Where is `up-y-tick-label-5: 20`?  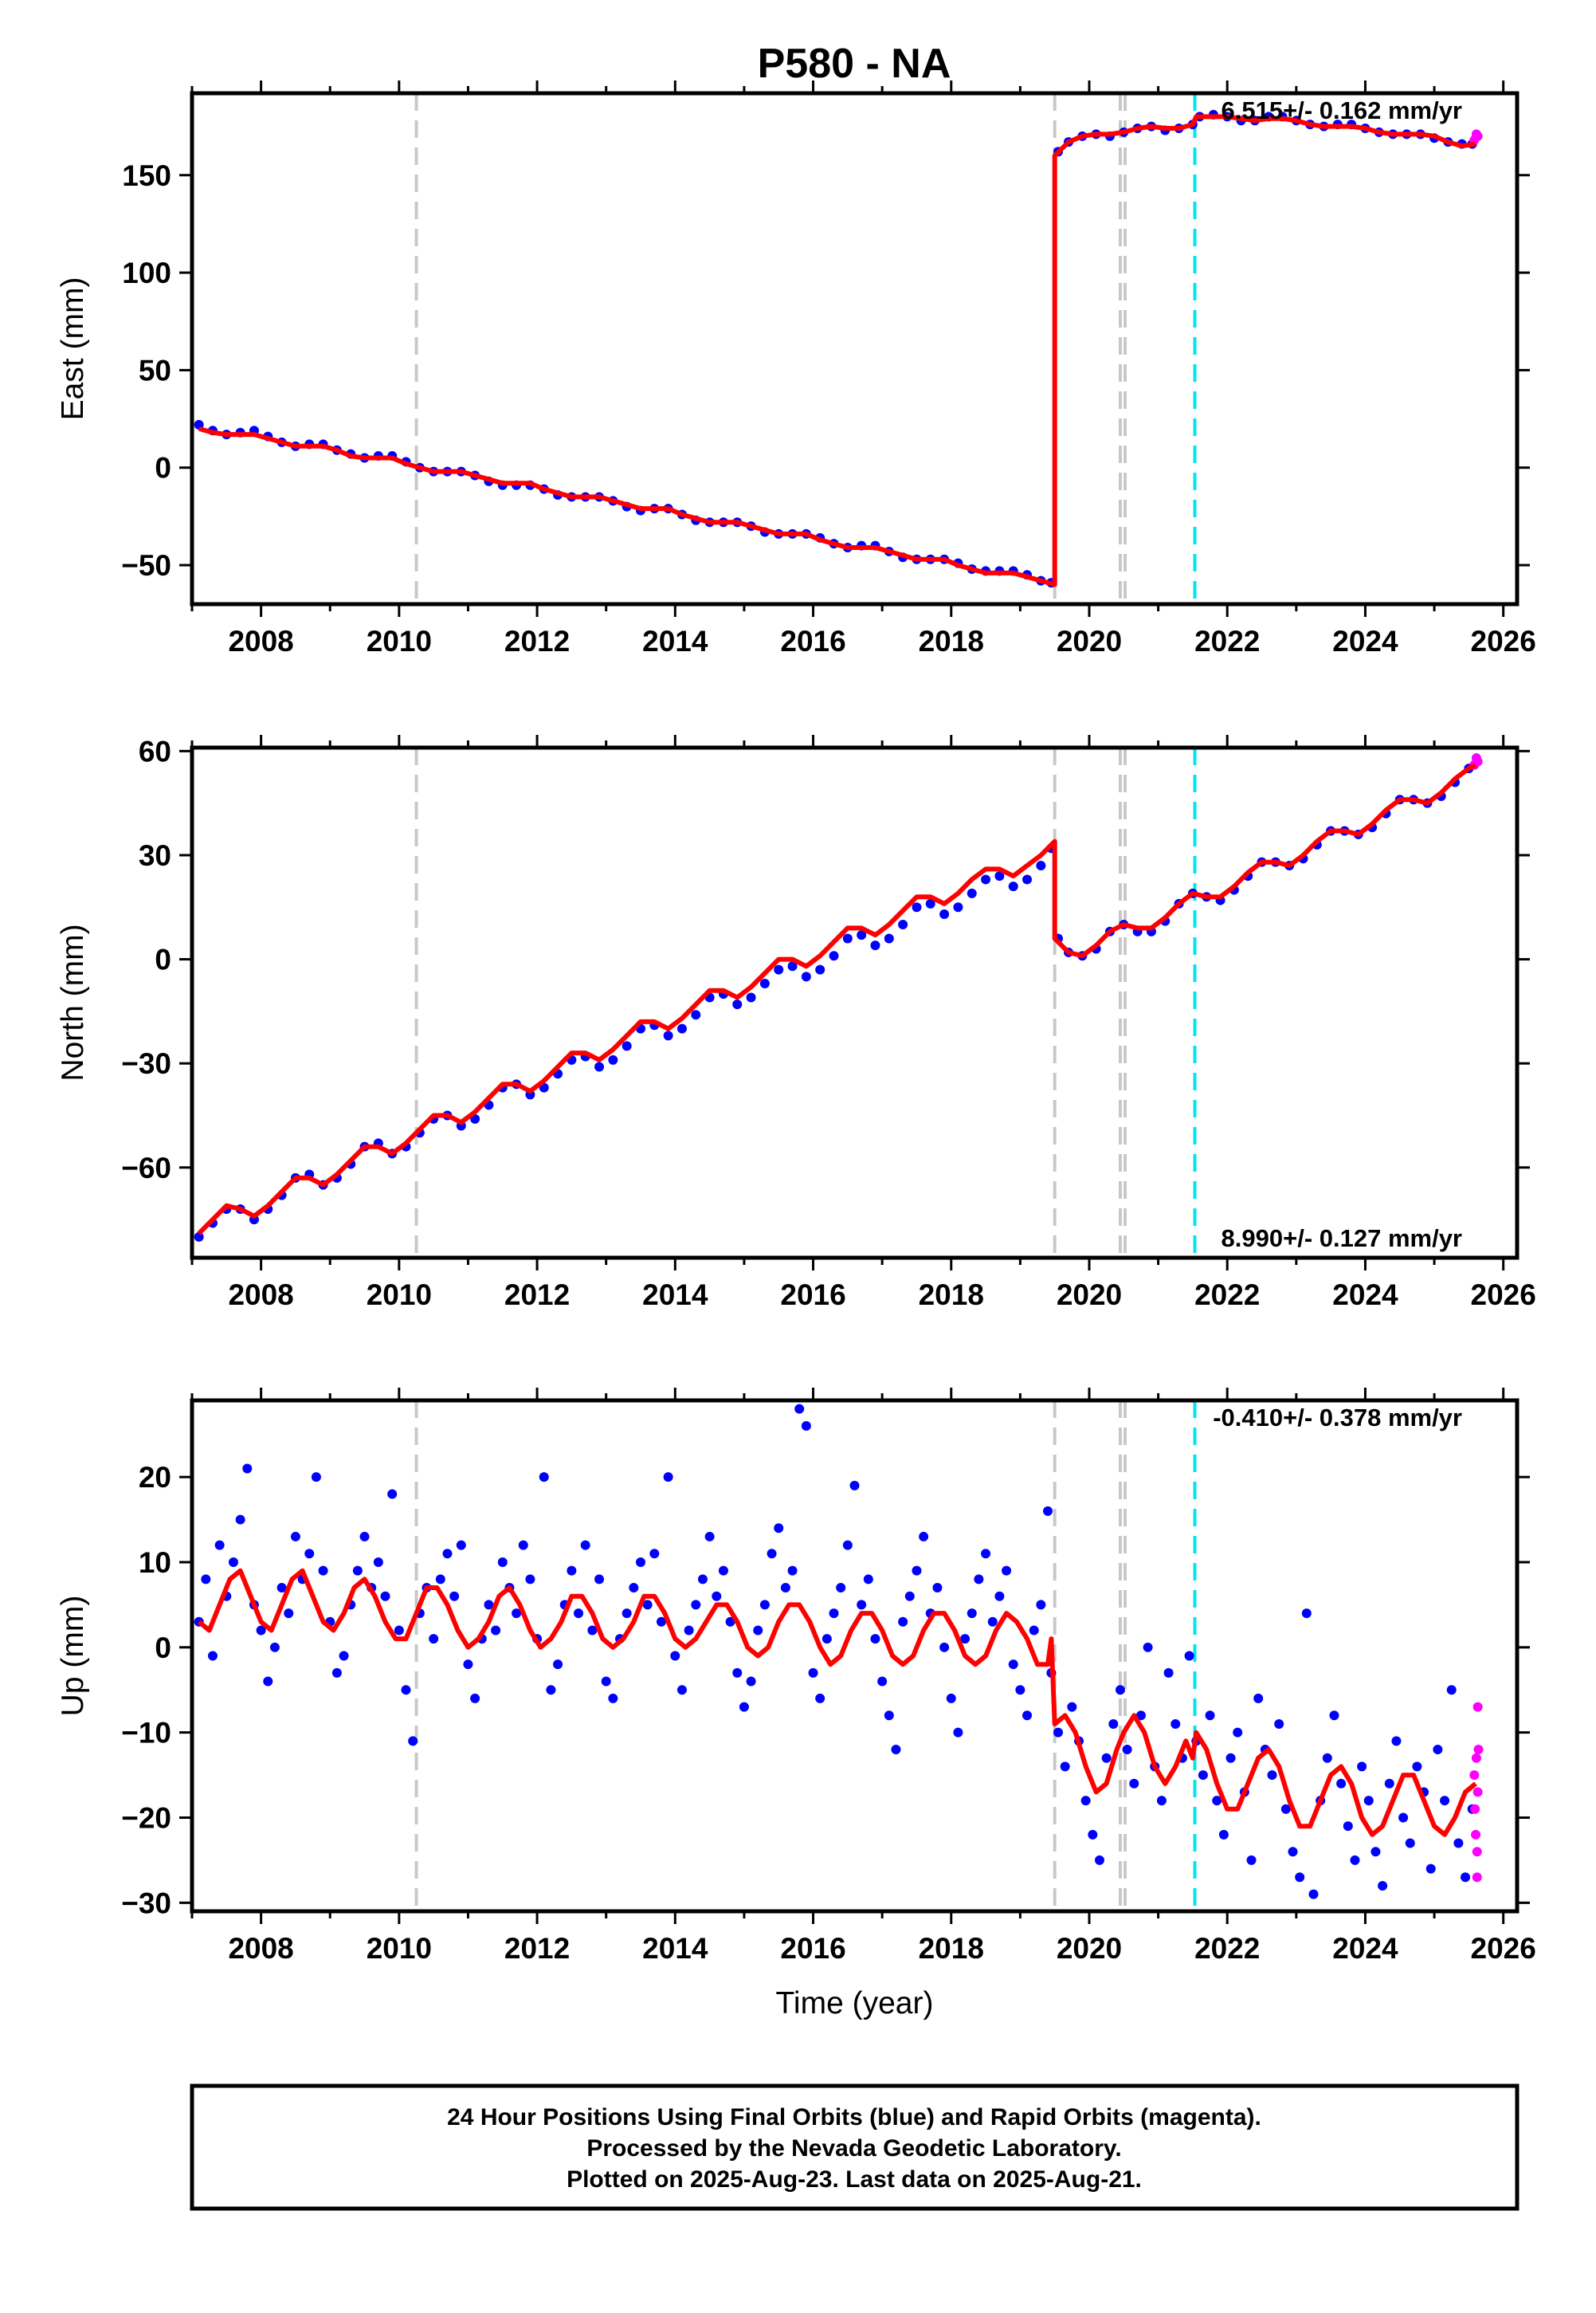 up-y-tick-label-5: 20 is located at coordinates (155, 1478).